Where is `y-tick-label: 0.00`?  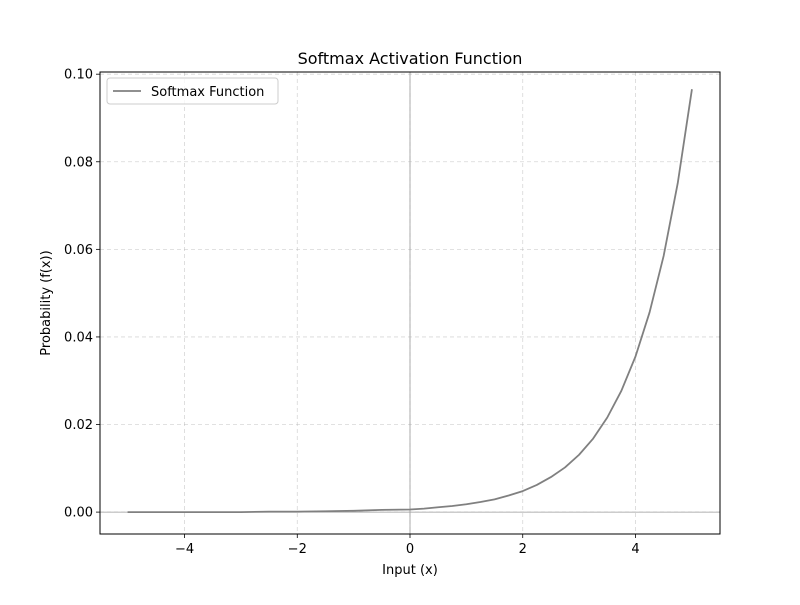
y-tick-label: 0.00 is located at coordinates (78, 513).